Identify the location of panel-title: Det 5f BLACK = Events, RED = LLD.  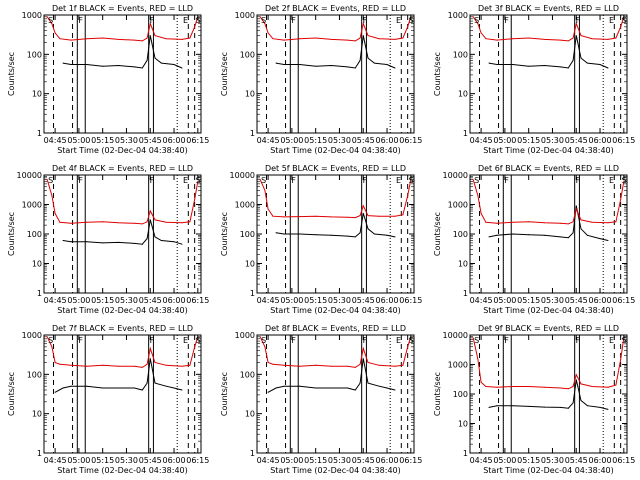
(335, 168).